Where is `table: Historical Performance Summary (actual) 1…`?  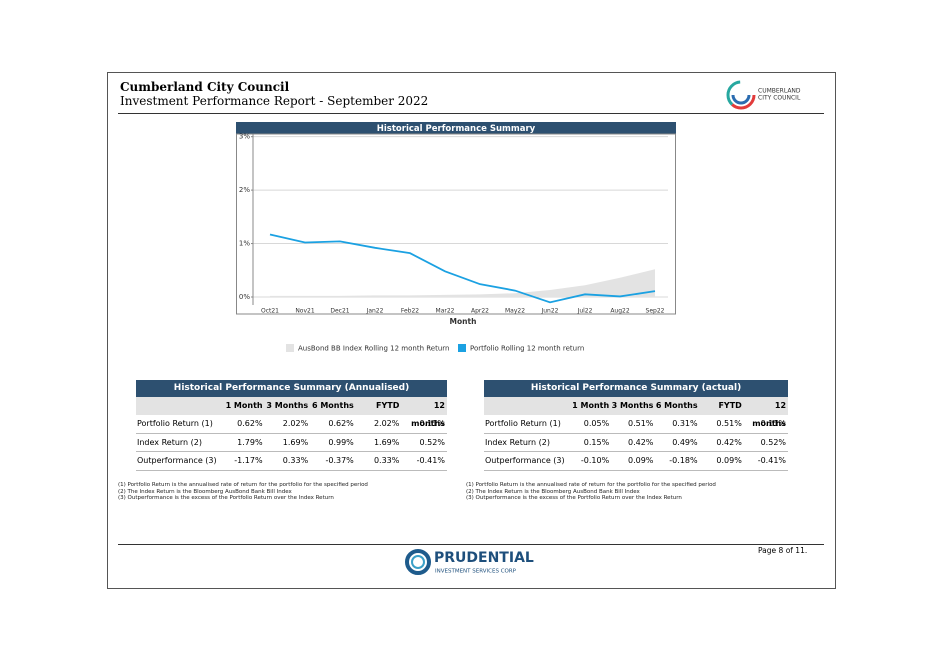 table: Historical Performance Summary (actual) 1… is located at coordinates (636, 425).